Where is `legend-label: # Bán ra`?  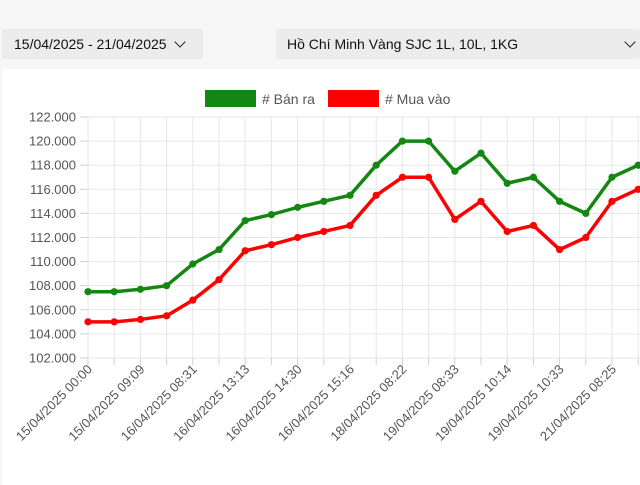
legend-label: # Bán ra is located at coordinates (288, 99).